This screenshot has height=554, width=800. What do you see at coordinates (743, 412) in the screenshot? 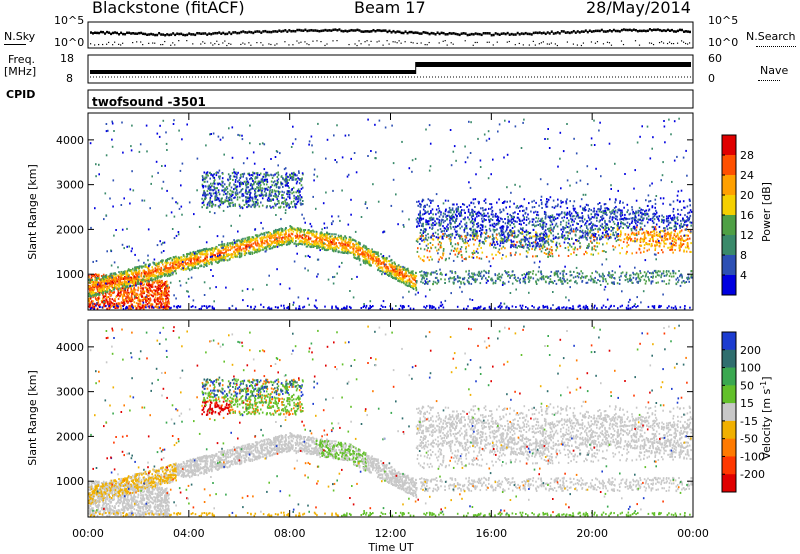
I see `velocity-colorbar: 200 100 50 15 -15 -50 -100 -200` at bounding box center [743, 412].